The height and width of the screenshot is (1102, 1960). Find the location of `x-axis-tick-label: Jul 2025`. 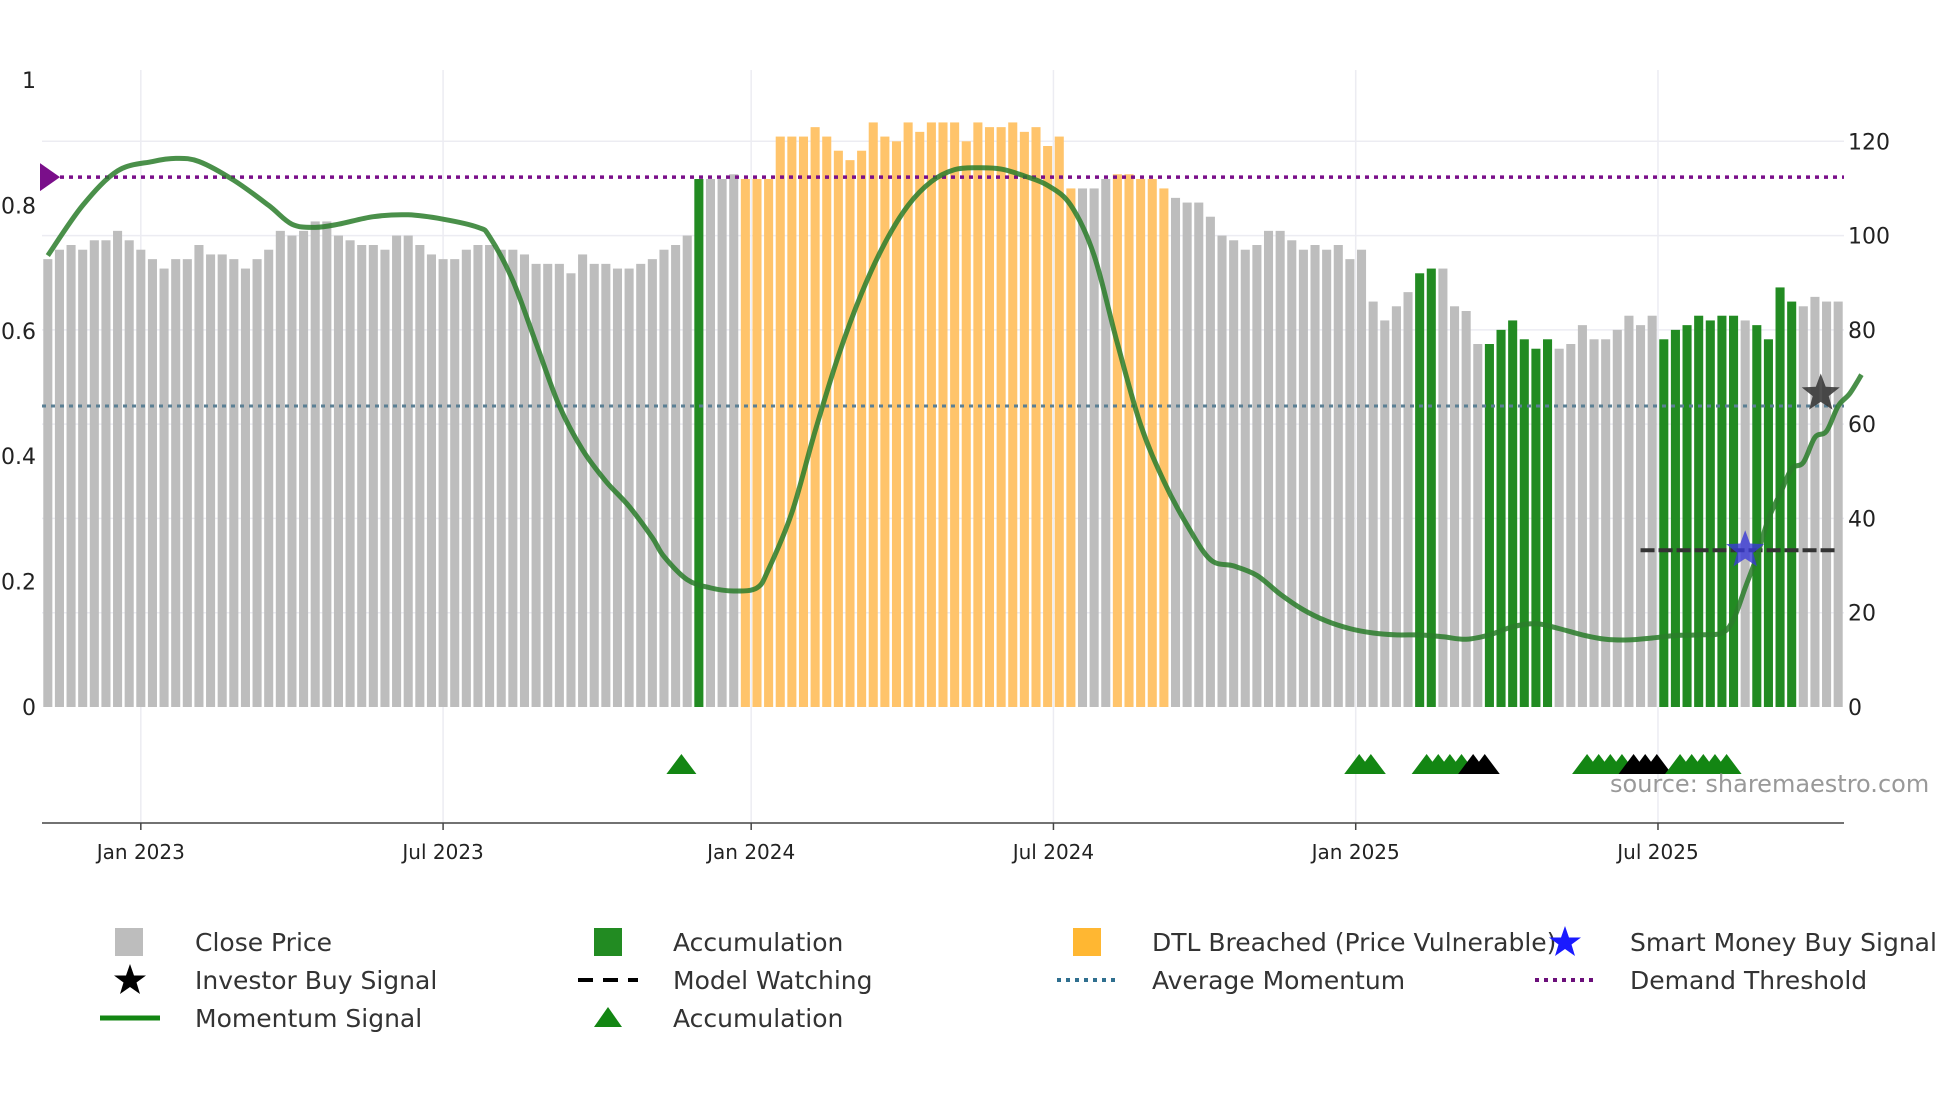

x-axis-tick-label: Jul 2025 is located at coordinates (1656, 852).